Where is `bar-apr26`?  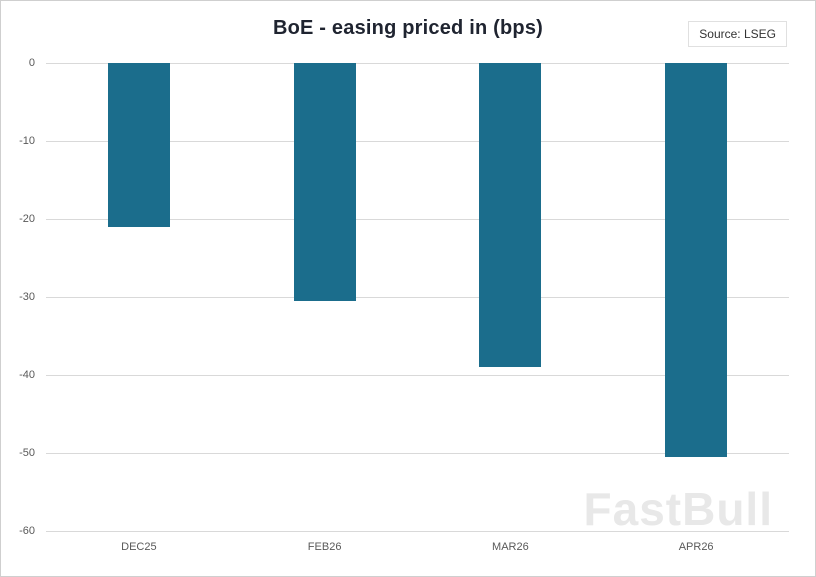
bar-apr26 is located at coordinates (696, 260).